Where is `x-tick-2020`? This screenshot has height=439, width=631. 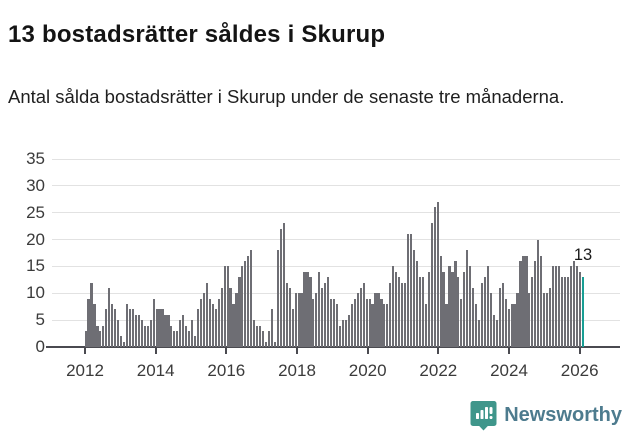
x-tick-2020 is located at coordinates (367, 351).